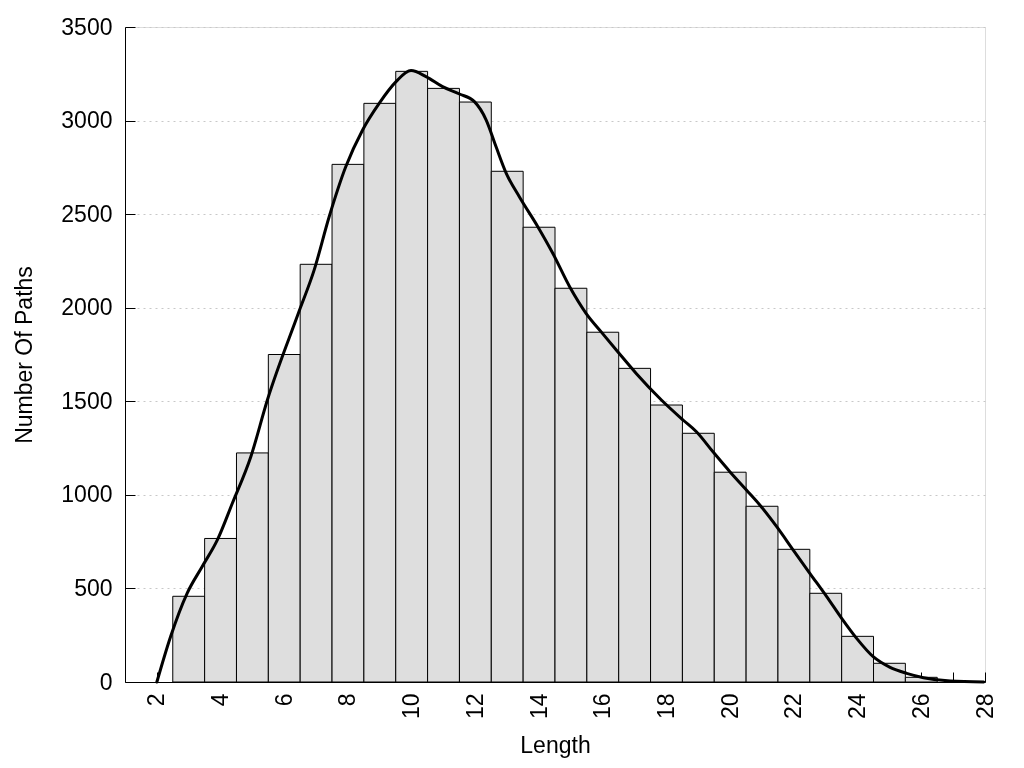 This screenshot has height=768, width=1024. Describe the element at coordinates (538, 706) in the screenshot. I see `x-tick-label: 14` at that location.